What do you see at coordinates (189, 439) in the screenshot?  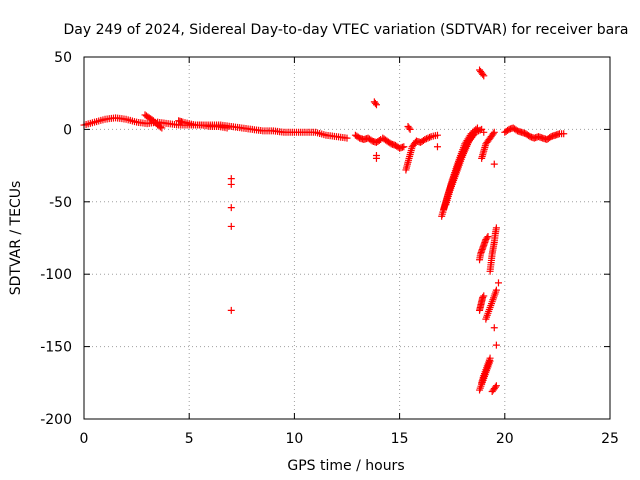 I see `x-tick-label: 5` at bounding box center [189, 439].